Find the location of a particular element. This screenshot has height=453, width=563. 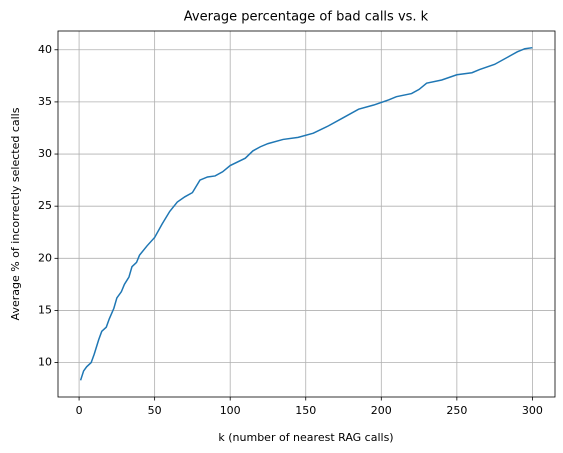

y-tick-label: 10 is located at coordinates (45, 362).